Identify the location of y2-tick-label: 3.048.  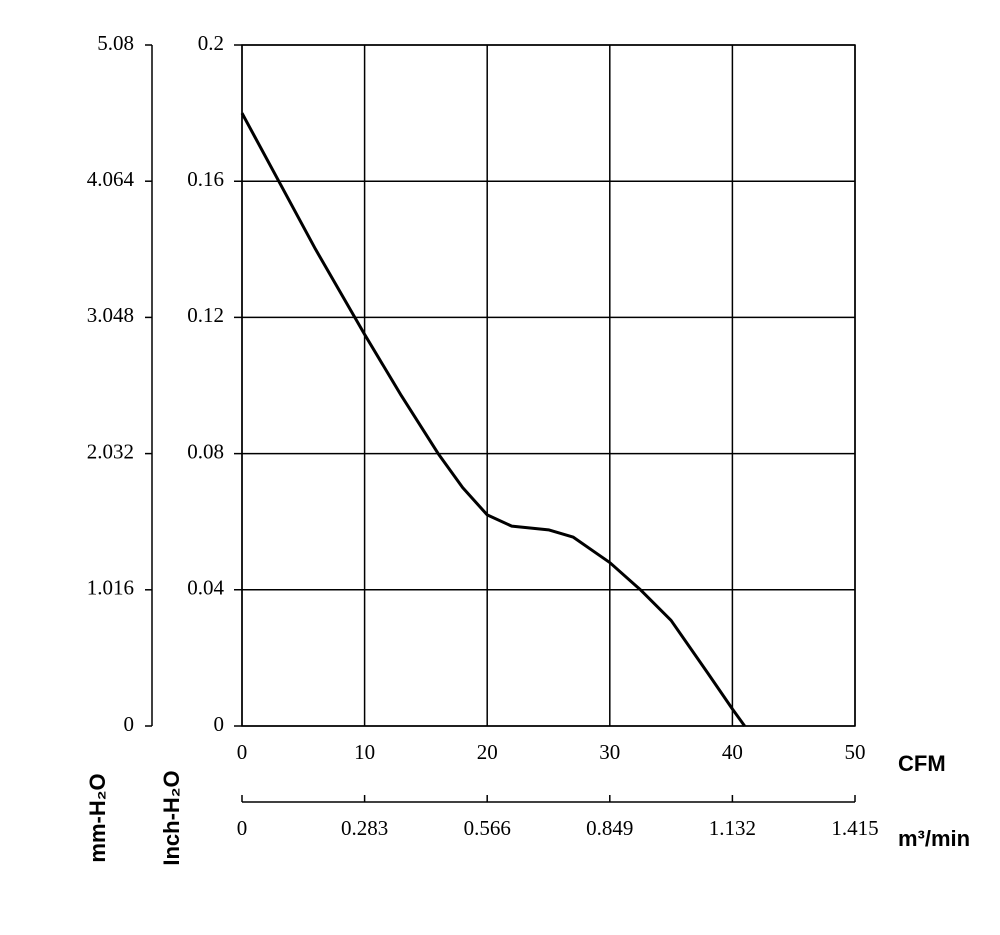
(110, 315).